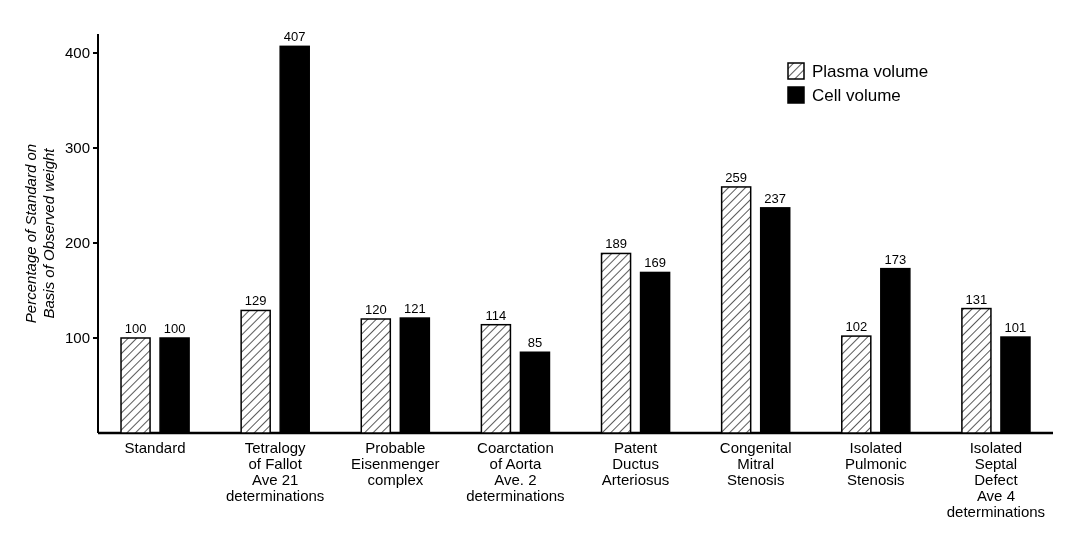 The height and width of the screenshot is (545, 1076). Describe the element at coordinates (856, 327) in the screenshot. I see `data-label: 102` at that location.